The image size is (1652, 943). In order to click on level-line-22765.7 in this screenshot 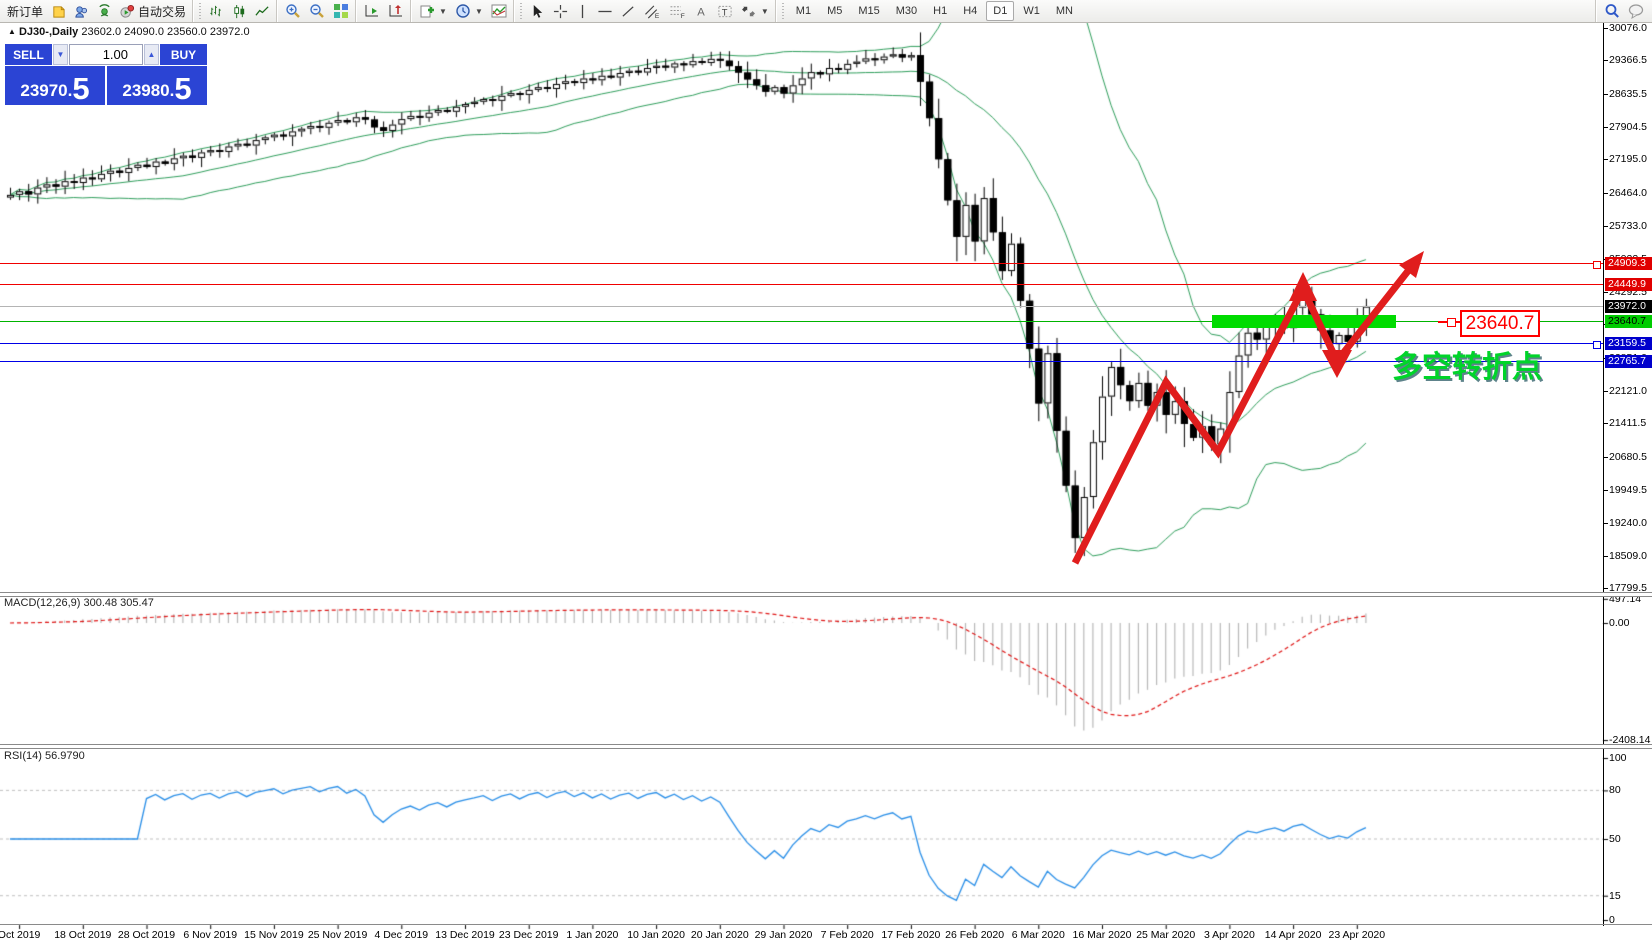, I will do `click(801, 362)`.